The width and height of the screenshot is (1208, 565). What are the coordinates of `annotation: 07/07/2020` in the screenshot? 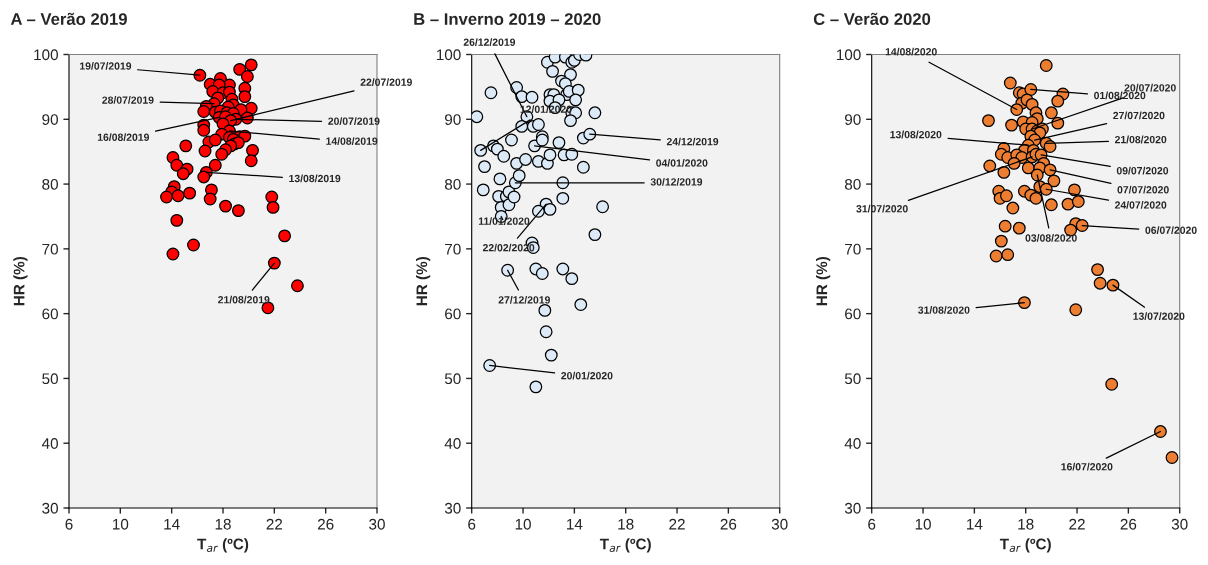 It's located at (1143, 189).